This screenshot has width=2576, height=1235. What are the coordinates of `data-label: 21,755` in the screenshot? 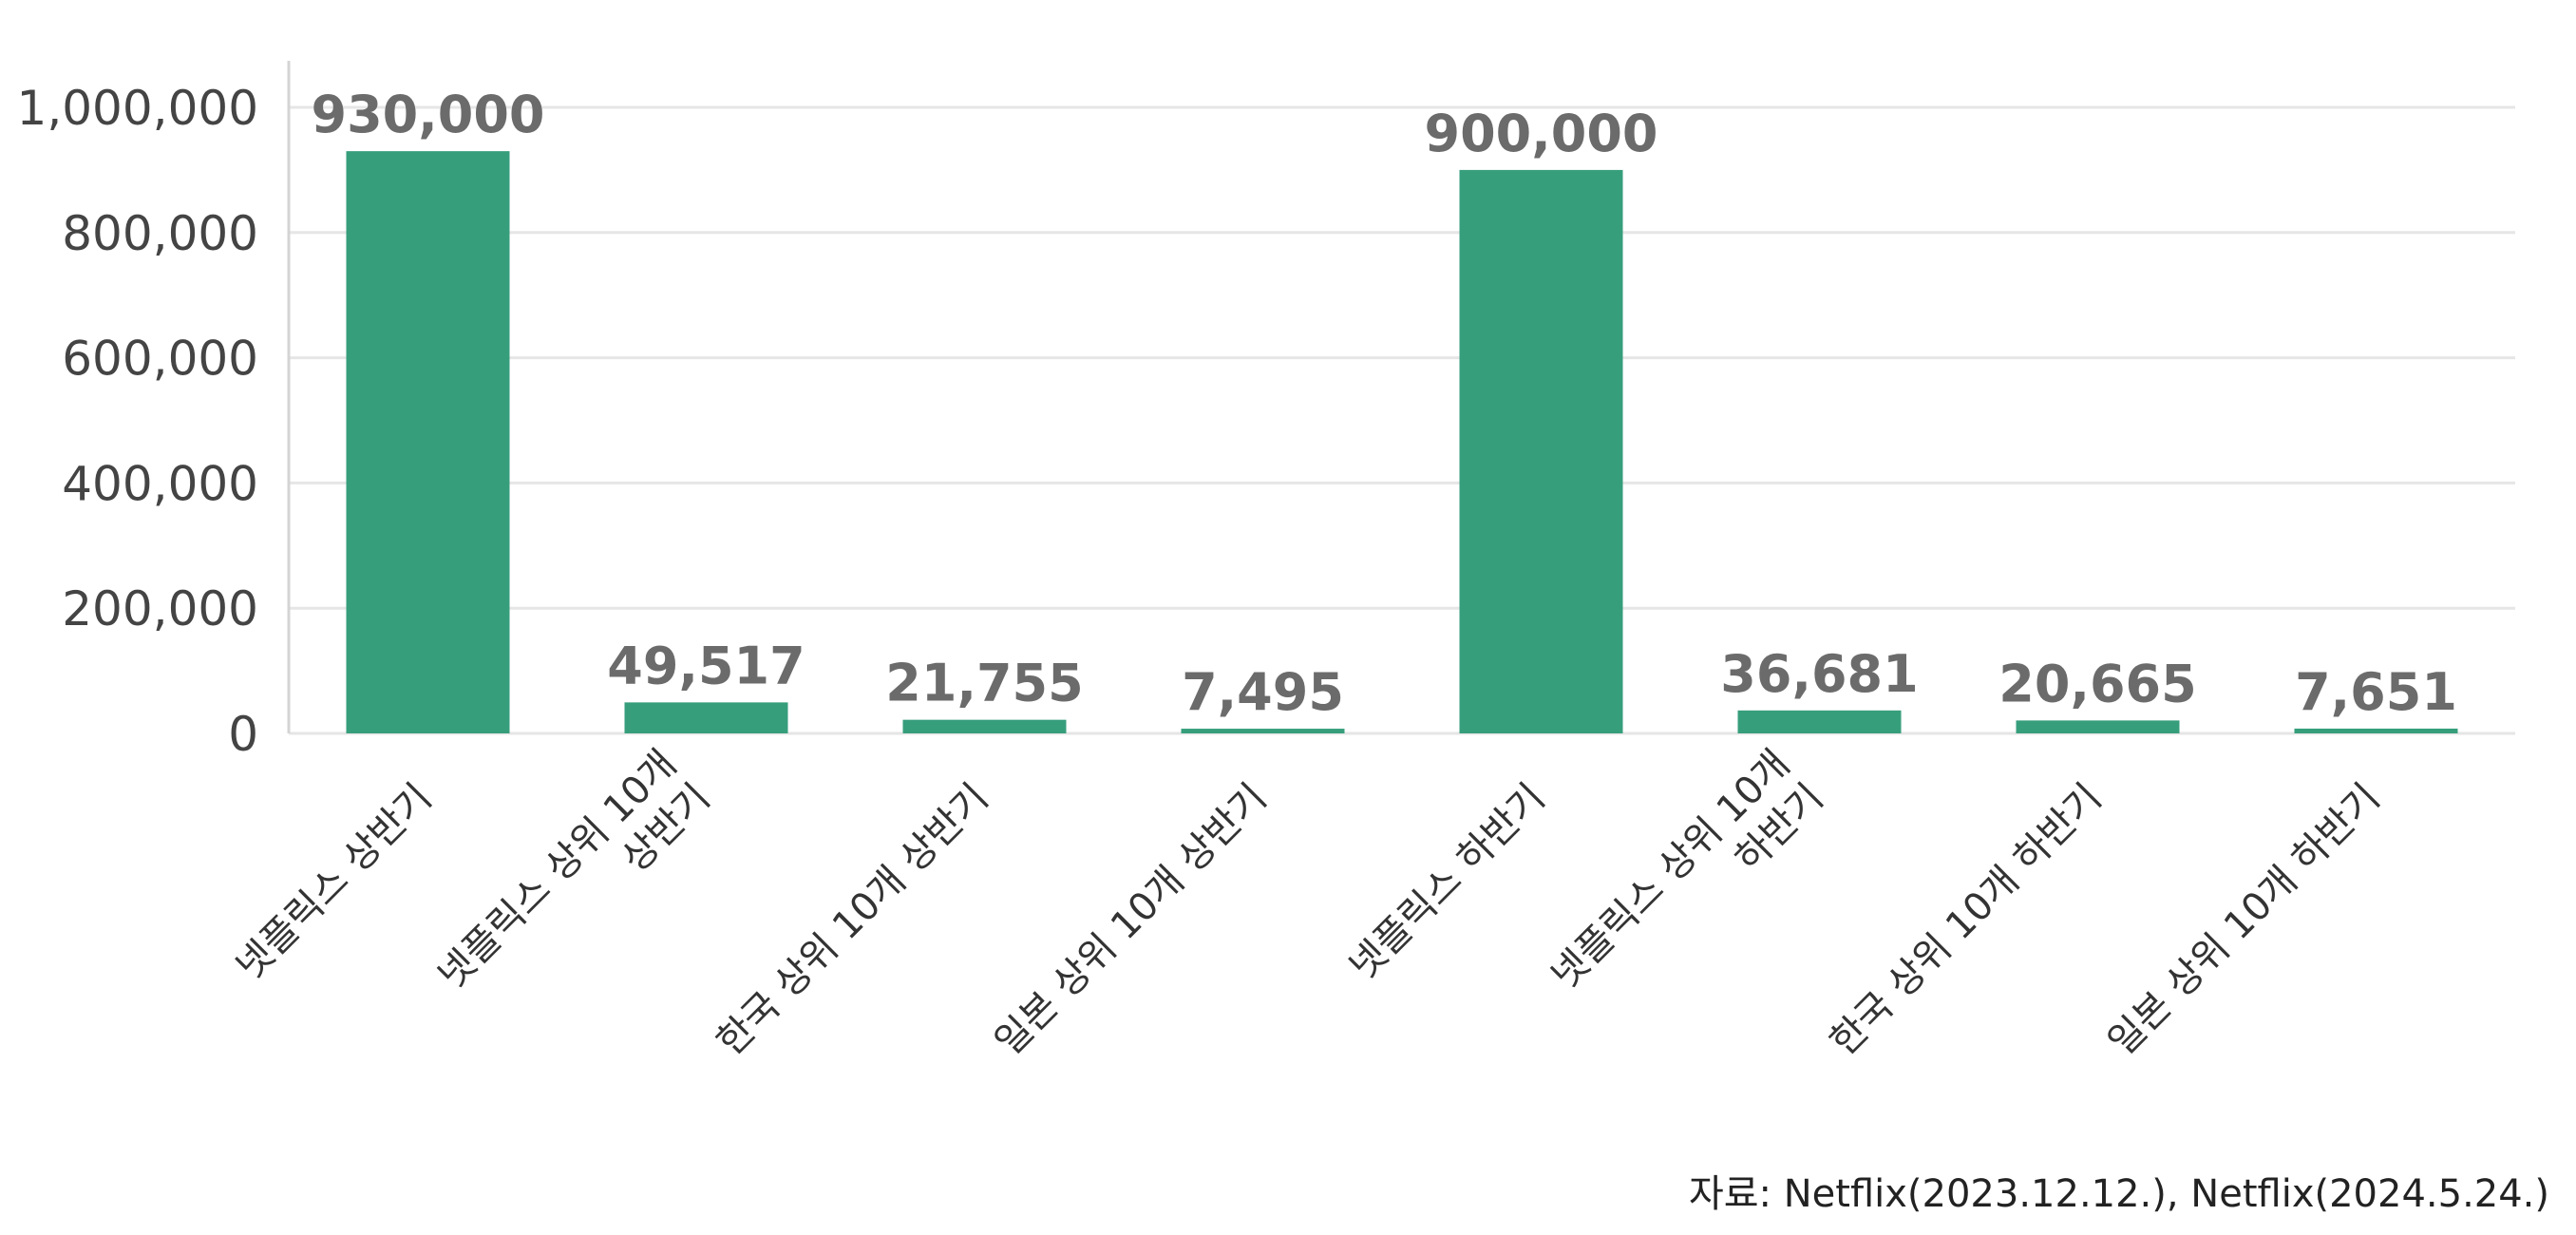 It's located at (984, 683).